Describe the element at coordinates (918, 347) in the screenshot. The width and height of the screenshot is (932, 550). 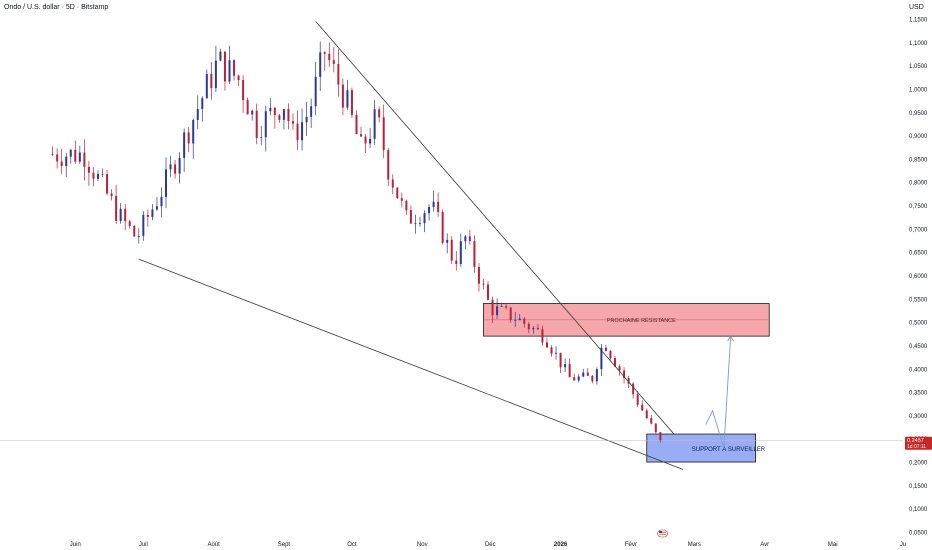
I see `price-tick-label: 0,4500` at that location.